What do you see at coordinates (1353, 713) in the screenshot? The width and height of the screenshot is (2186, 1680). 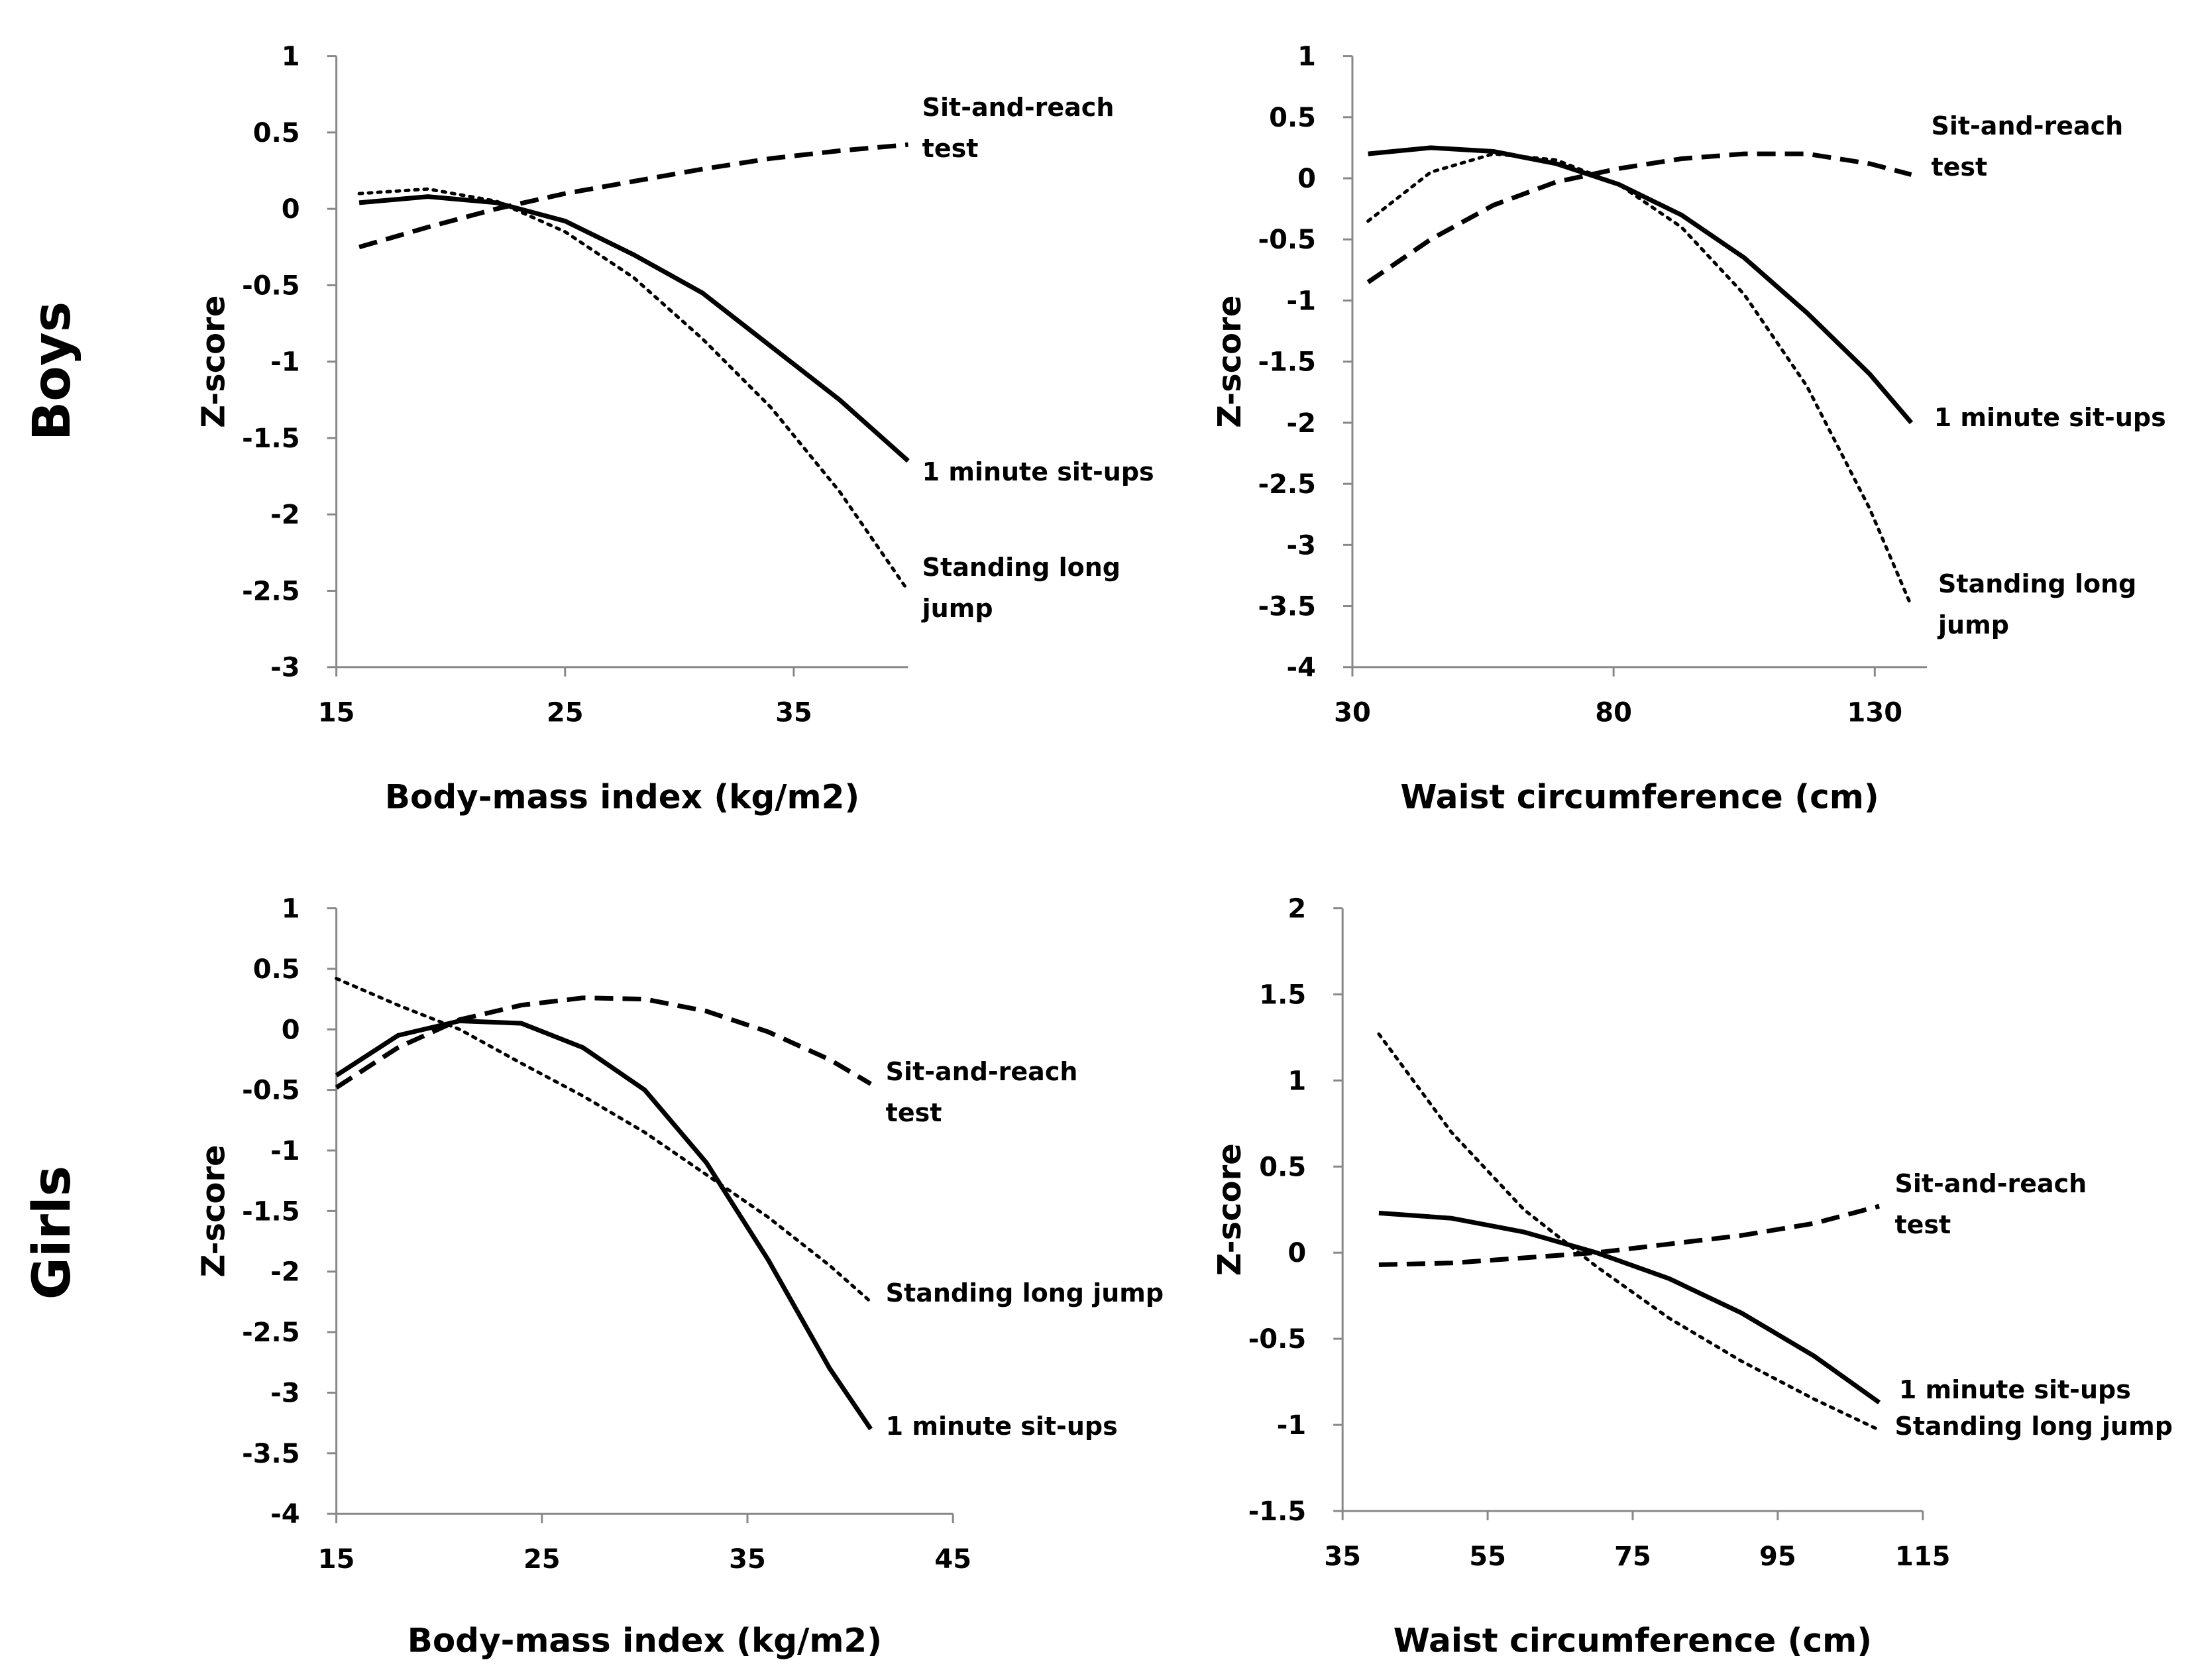 I see `x-tick-label: 30` at bounding box center [1353, 713].